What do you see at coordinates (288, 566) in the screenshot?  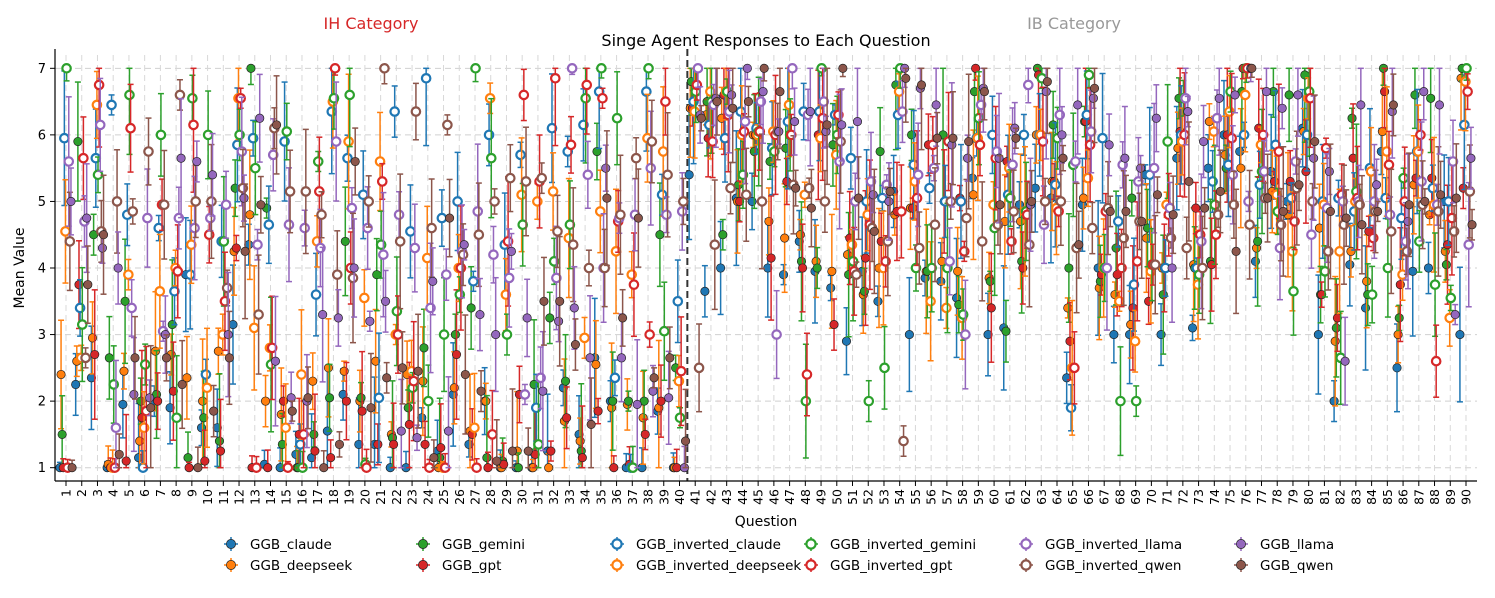 I see `legend-item: GGB_deepseek` at bounding box center [288, 566].